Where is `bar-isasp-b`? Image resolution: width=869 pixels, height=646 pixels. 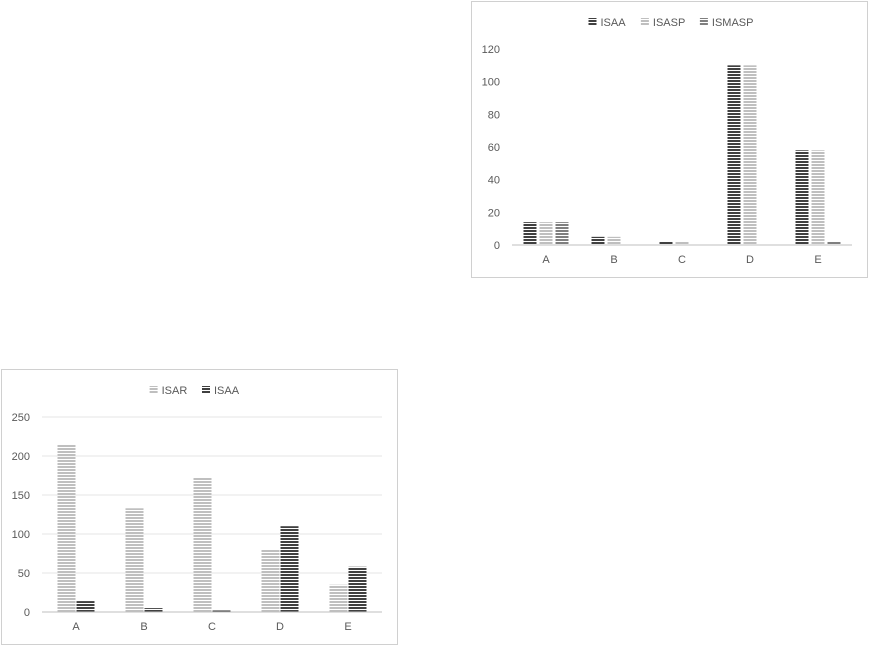 bar-isasp-b is located at coordinates (614, 240).